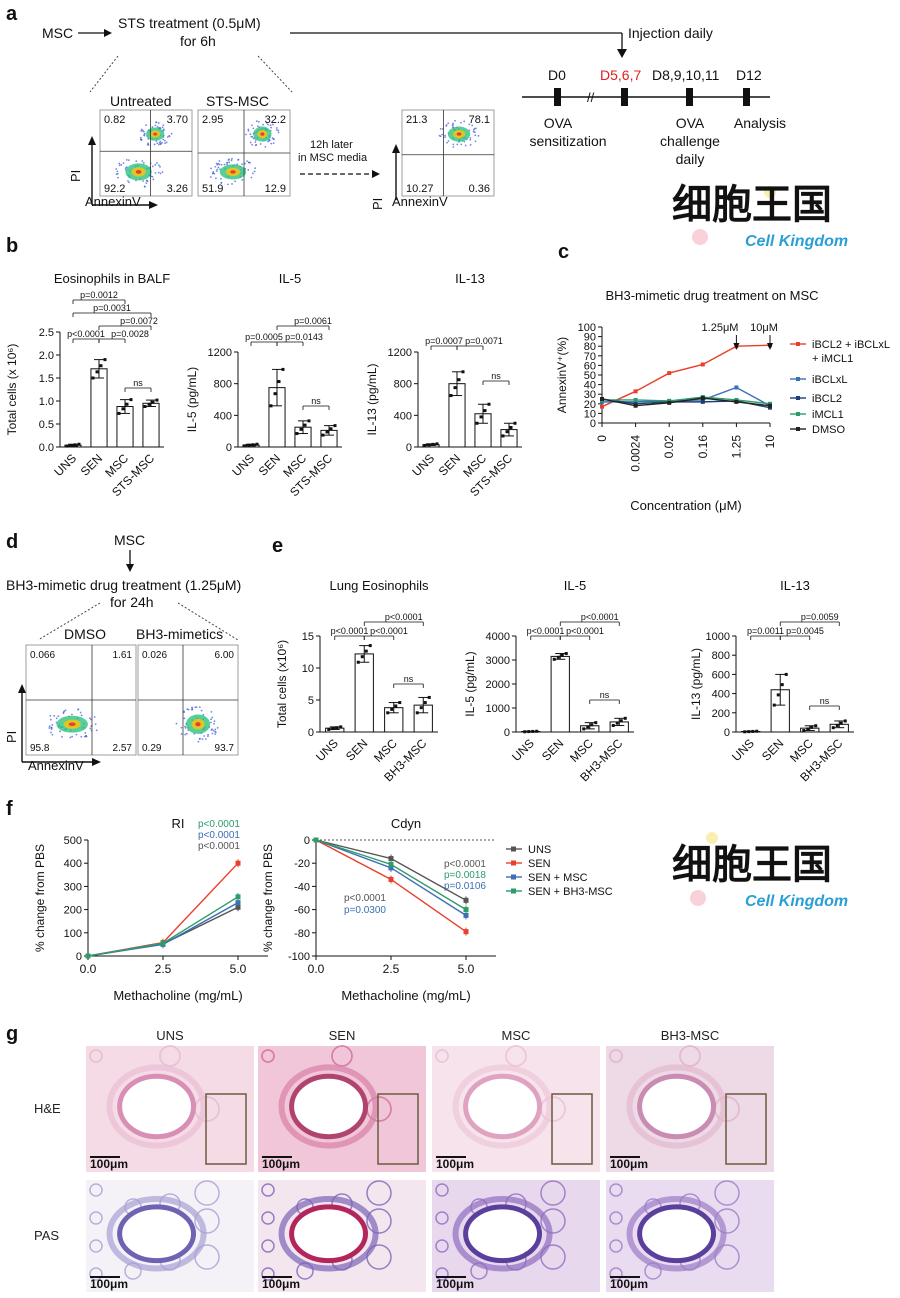 The width and height of the screenshot is (900, 1298). What do you see at coordinates (72, 724) in the screenshot?
I see `flow-density-peak` at bounding box center [72, 724].